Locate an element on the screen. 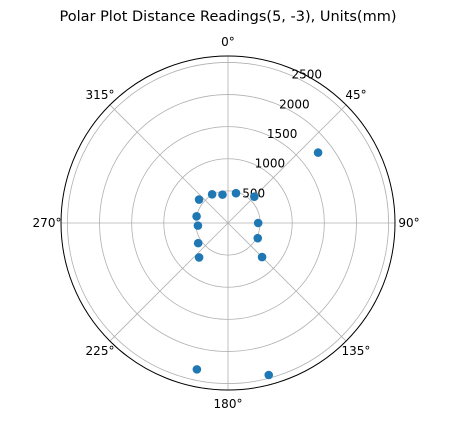 This screenshot has width=460, height=427. radial-tick-labels: 5001000150020002500 is located at coordinates (282, 134).